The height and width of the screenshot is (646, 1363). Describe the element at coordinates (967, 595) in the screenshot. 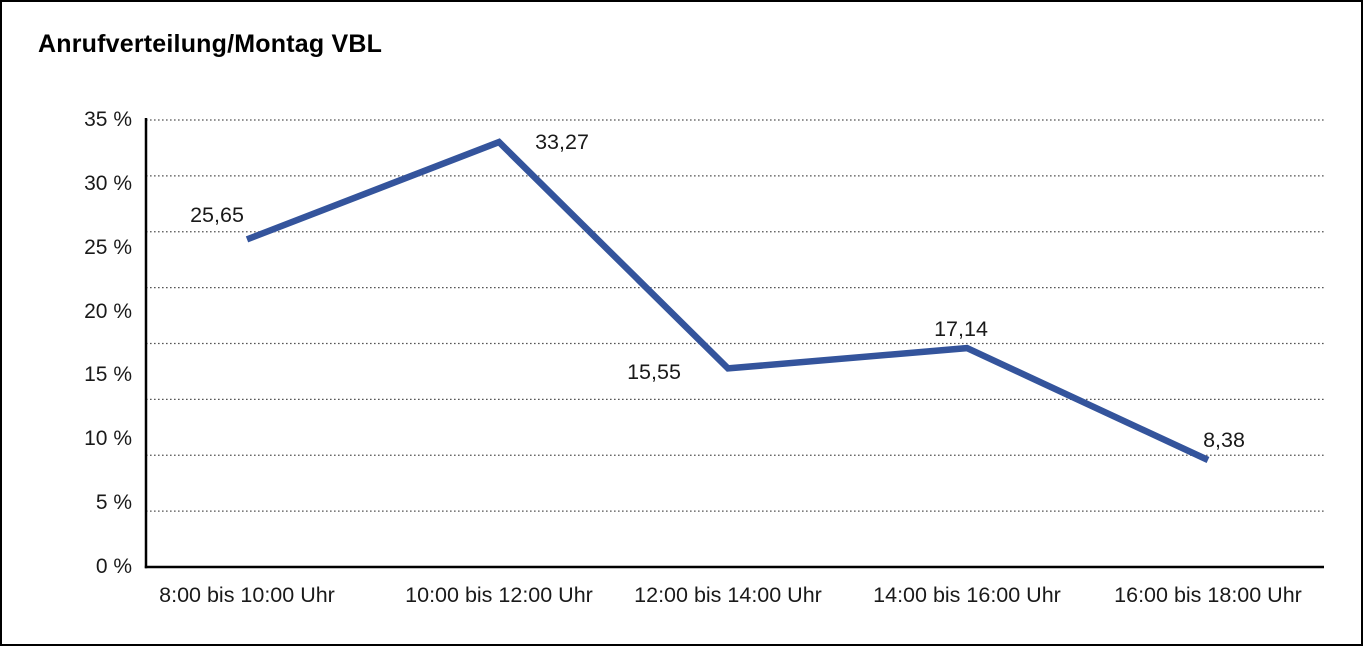

I see `x-axis-label: 14:00 bis 16:00 Uhr` at that location.